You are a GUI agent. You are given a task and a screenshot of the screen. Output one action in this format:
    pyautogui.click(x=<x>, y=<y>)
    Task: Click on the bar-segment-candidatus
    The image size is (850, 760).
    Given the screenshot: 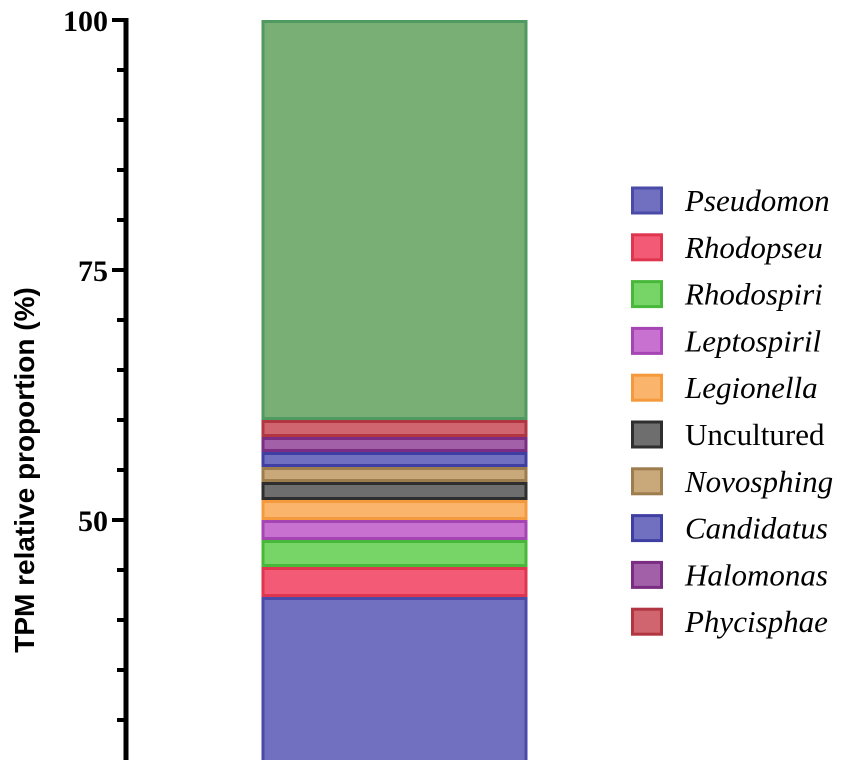 What is the action you would take?
    pyautogui.click(x=394, y=459)
    